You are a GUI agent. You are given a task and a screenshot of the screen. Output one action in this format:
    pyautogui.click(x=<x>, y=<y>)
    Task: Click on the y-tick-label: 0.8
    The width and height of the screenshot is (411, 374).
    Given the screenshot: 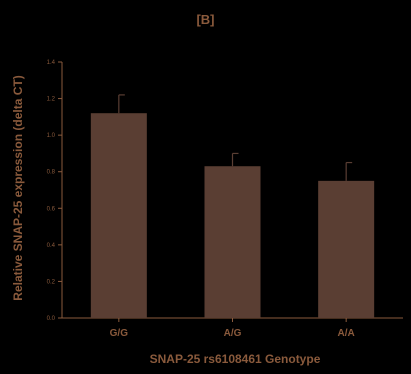 What is the action you would take?
    pyautogui.click(x=51, y=173)
    